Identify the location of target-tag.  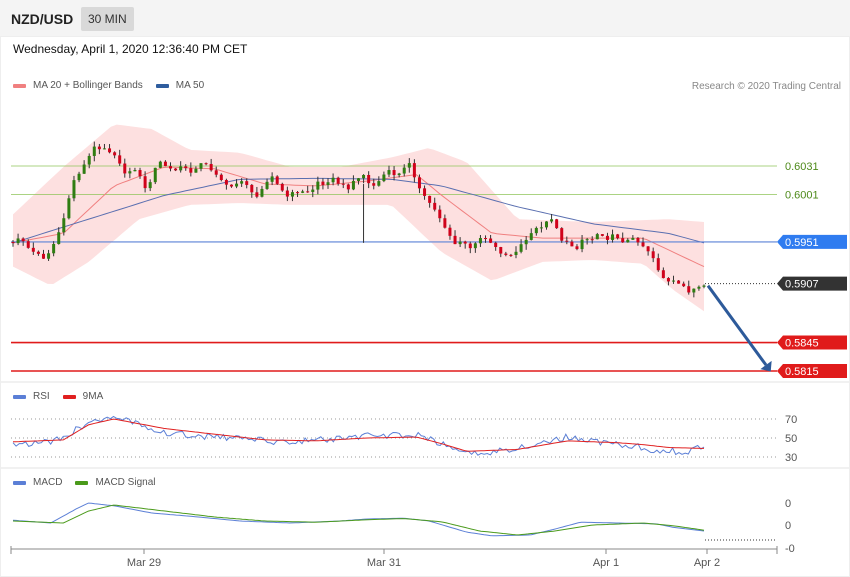
(812, 371).